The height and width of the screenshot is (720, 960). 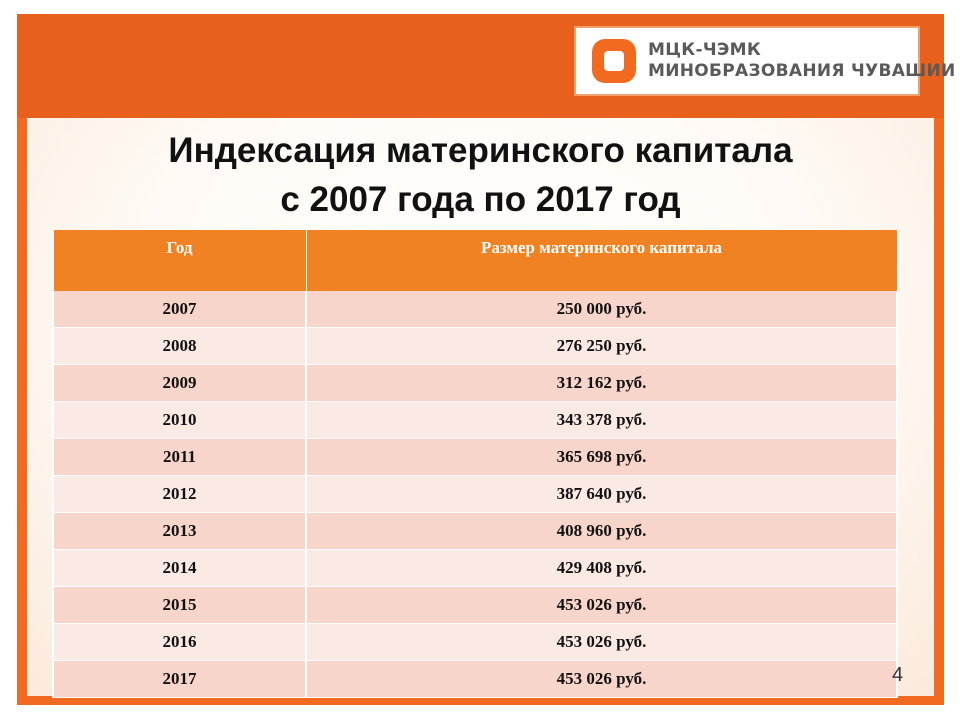 I want to click on orange-square-ring-logo-icon, so click(x=614, y=61).